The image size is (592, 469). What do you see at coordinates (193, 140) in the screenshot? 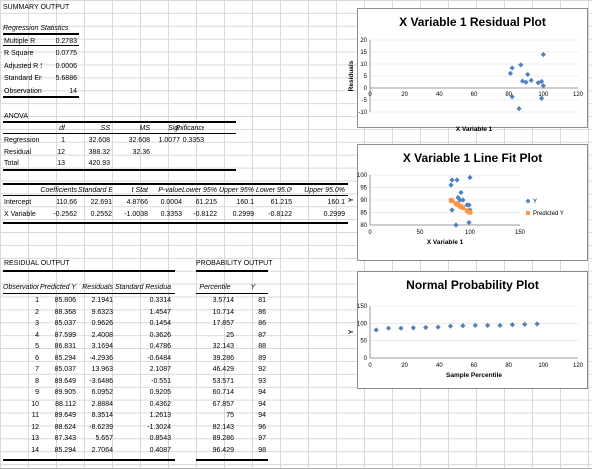
I see `anova-value: 0.3353` at bounding box center [193, 140].